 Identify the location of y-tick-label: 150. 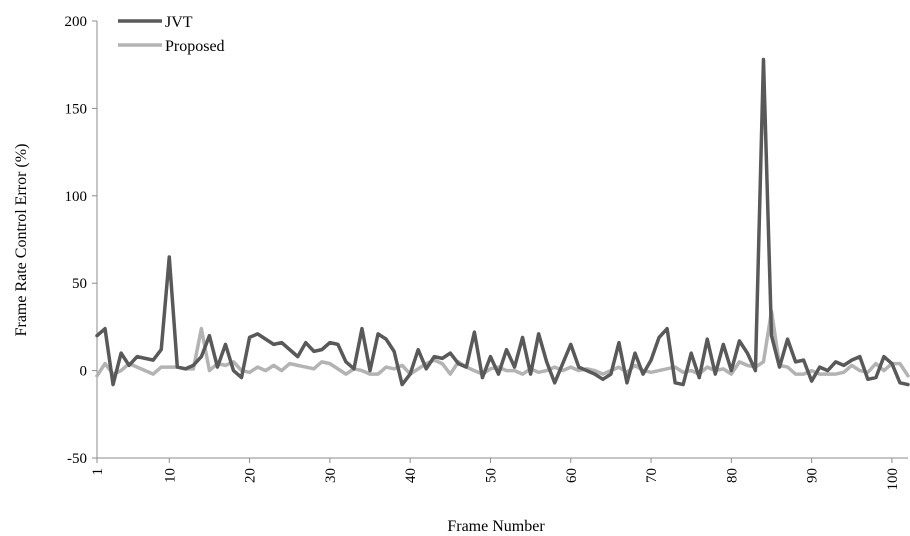
(76, 109).